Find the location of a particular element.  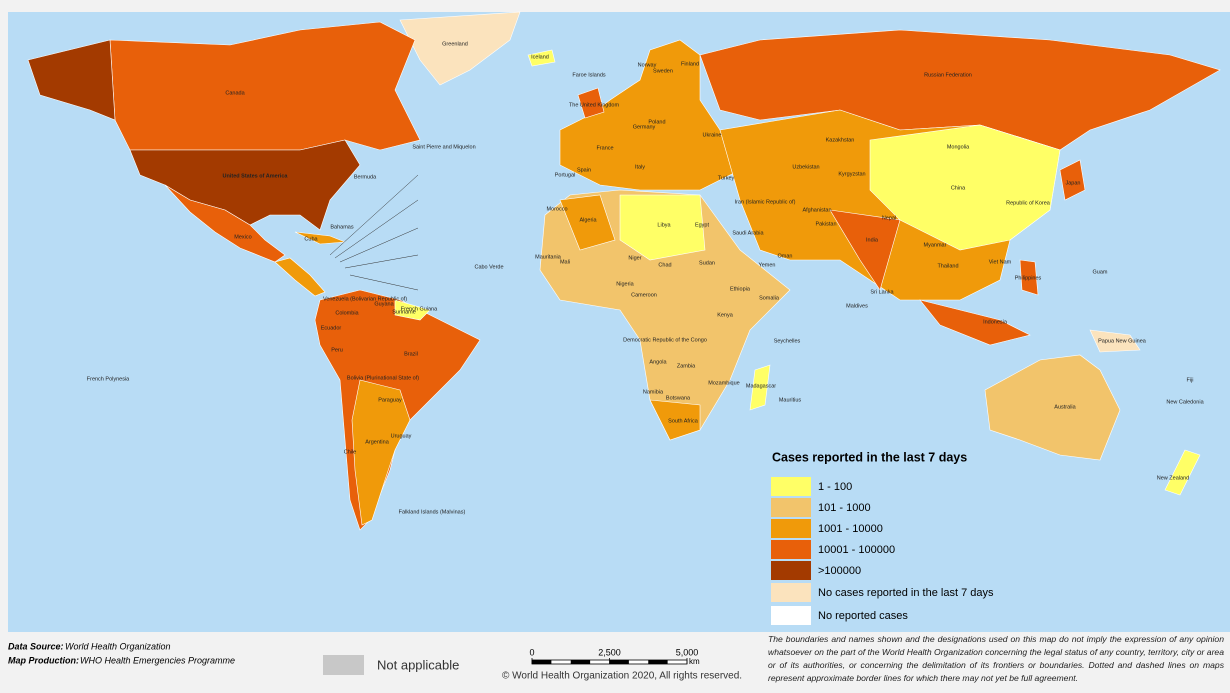

china is located at coordinates (965, 187).